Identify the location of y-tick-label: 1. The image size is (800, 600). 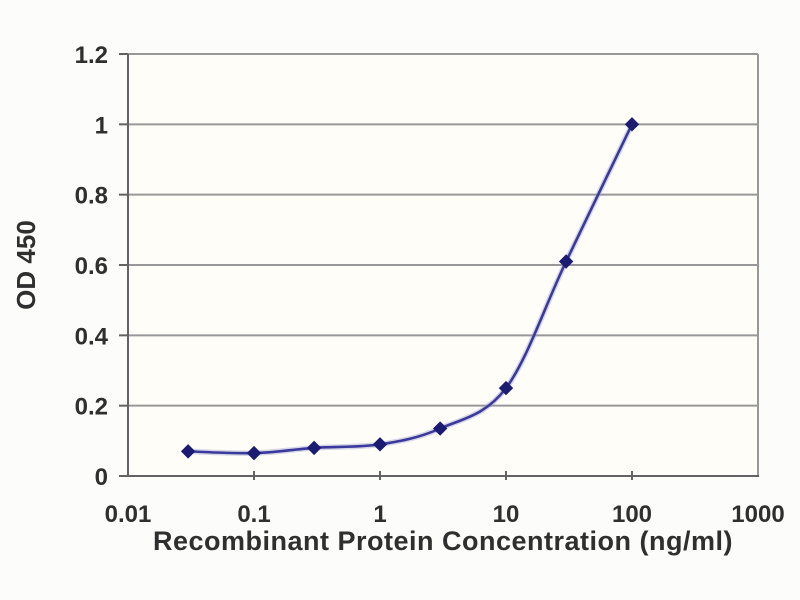
(101, 125).